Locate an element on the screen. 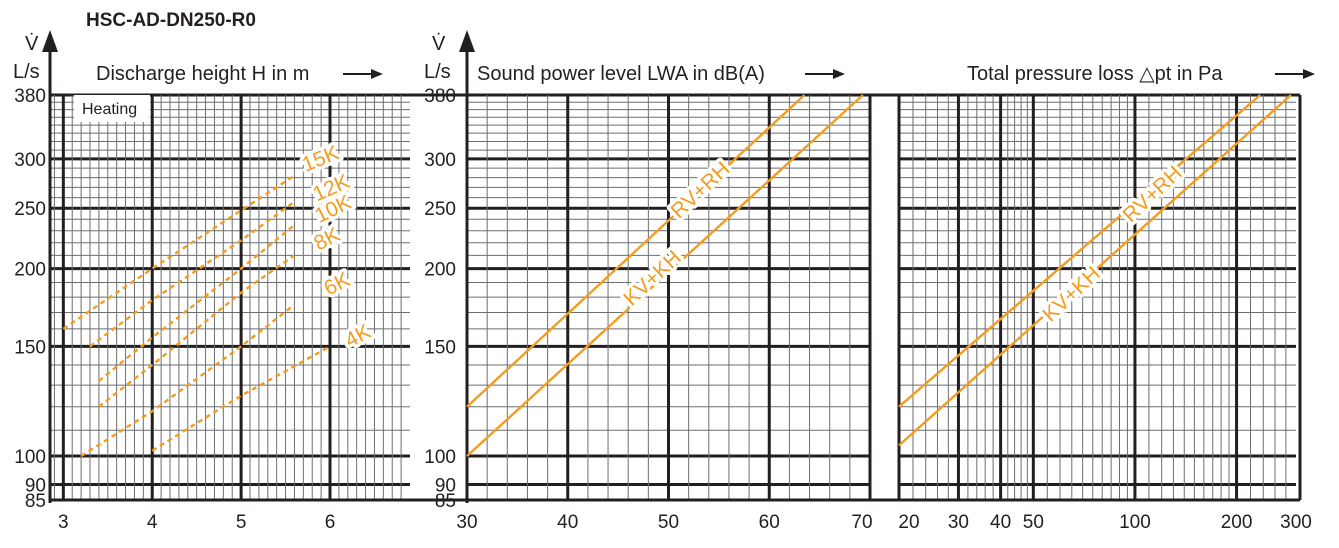 This screenshot has width=1339, height=548. series-line-6k is located at coordinates (188, 380).